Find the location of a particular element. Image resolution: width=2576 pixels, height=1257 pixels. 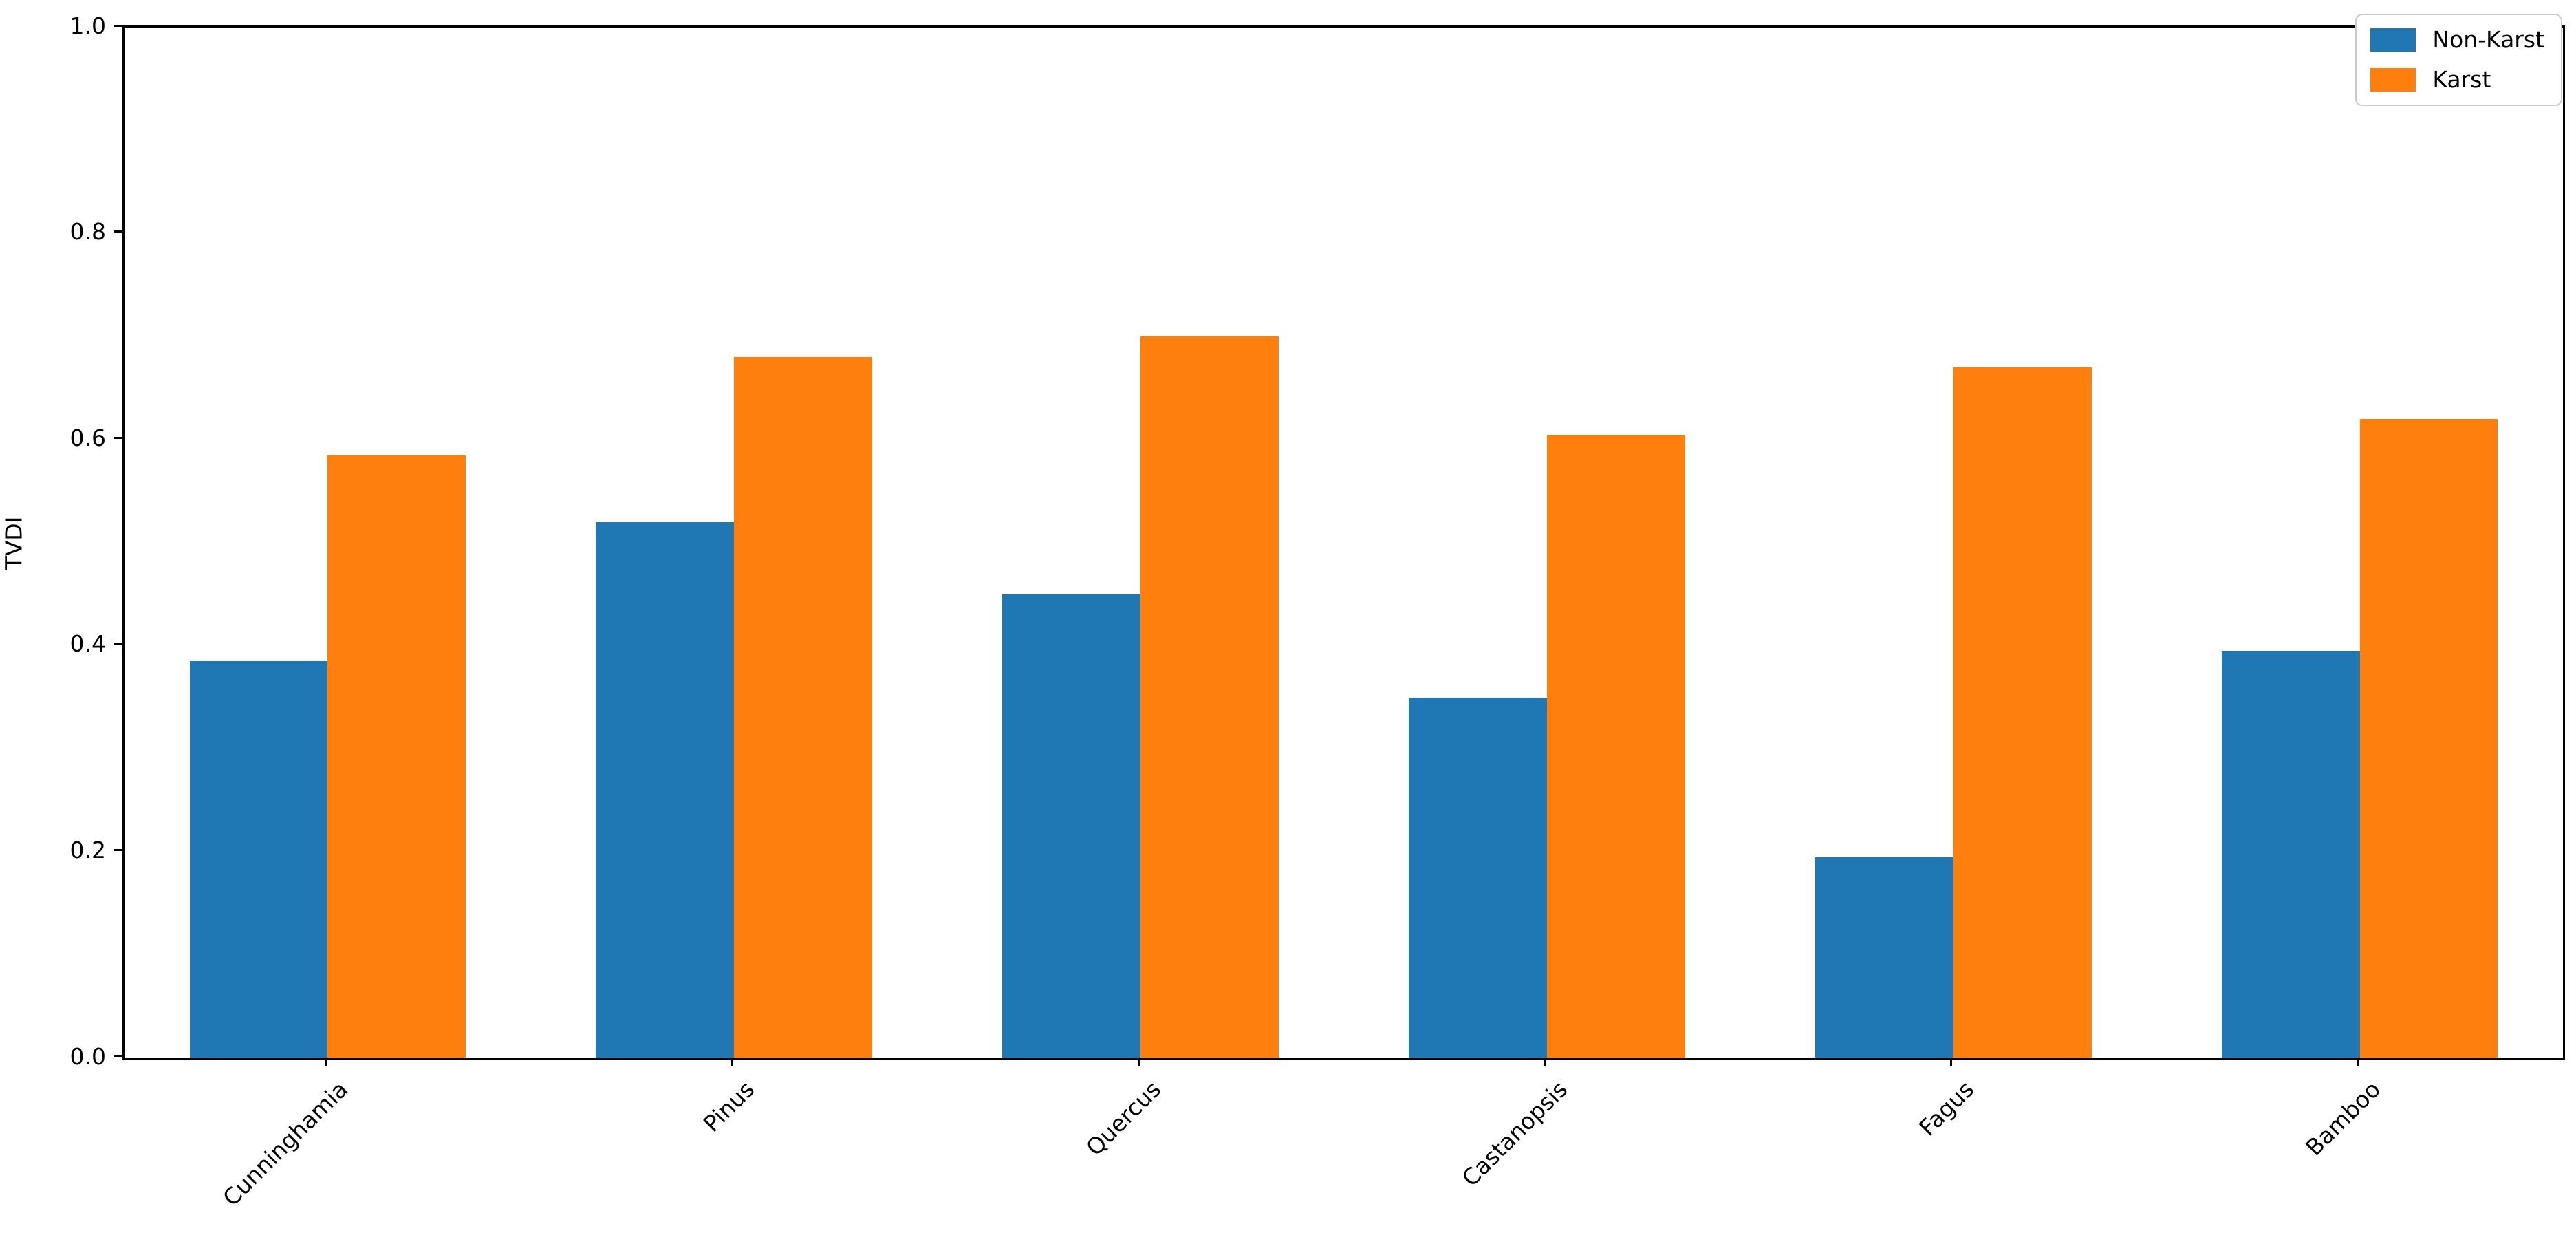

bar-non-karst-bamboo is located at coordinates (2290, 855).